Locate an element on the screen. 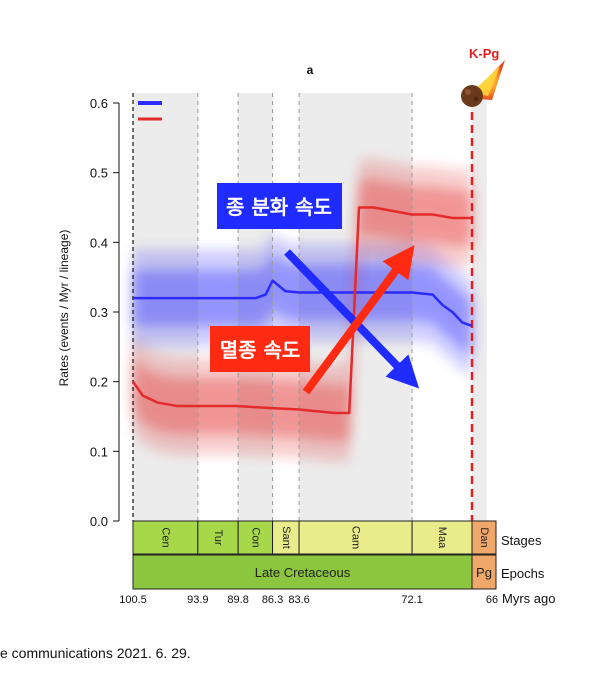 This screenshot has height=675, width=606. age-tick-label: 83.6 is located at coordinates (298, 600).